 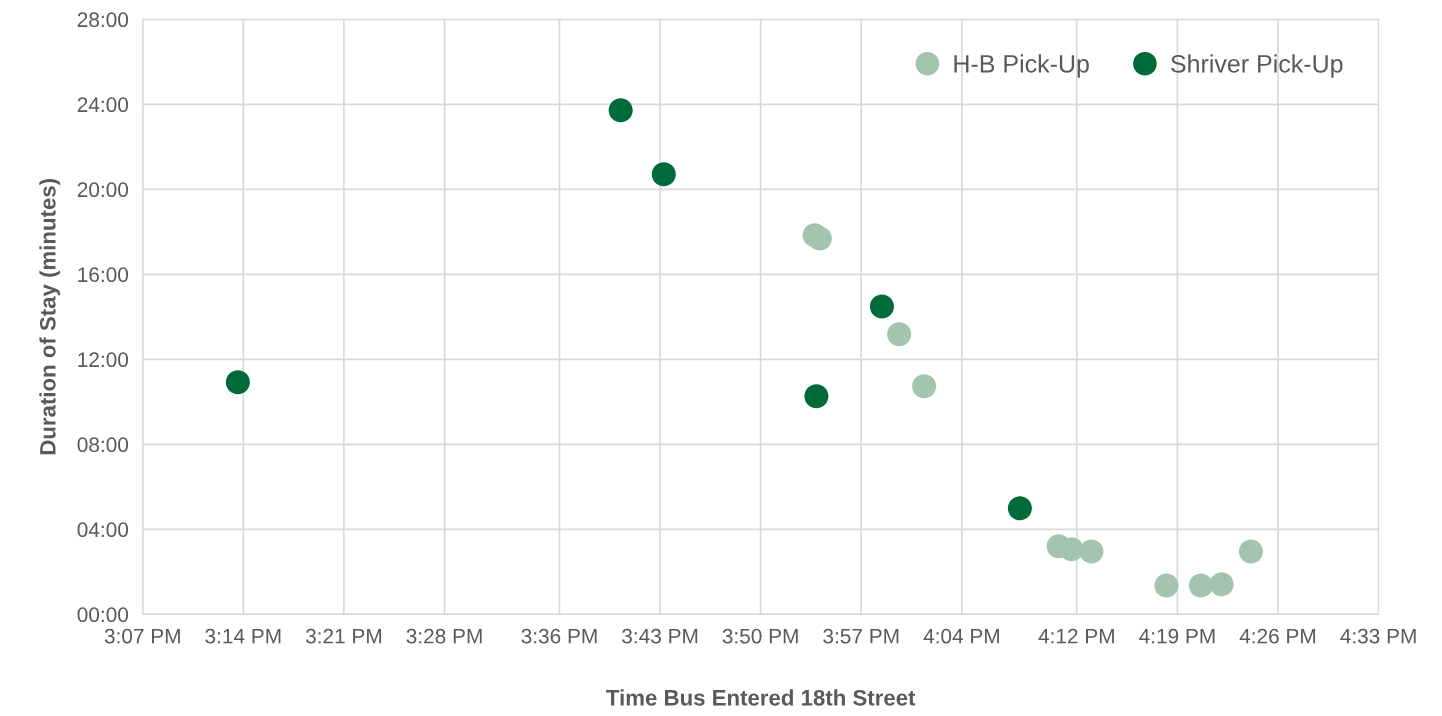 I want to click on x-tick-label: 3:57 PM, so click(x=861, y=636).